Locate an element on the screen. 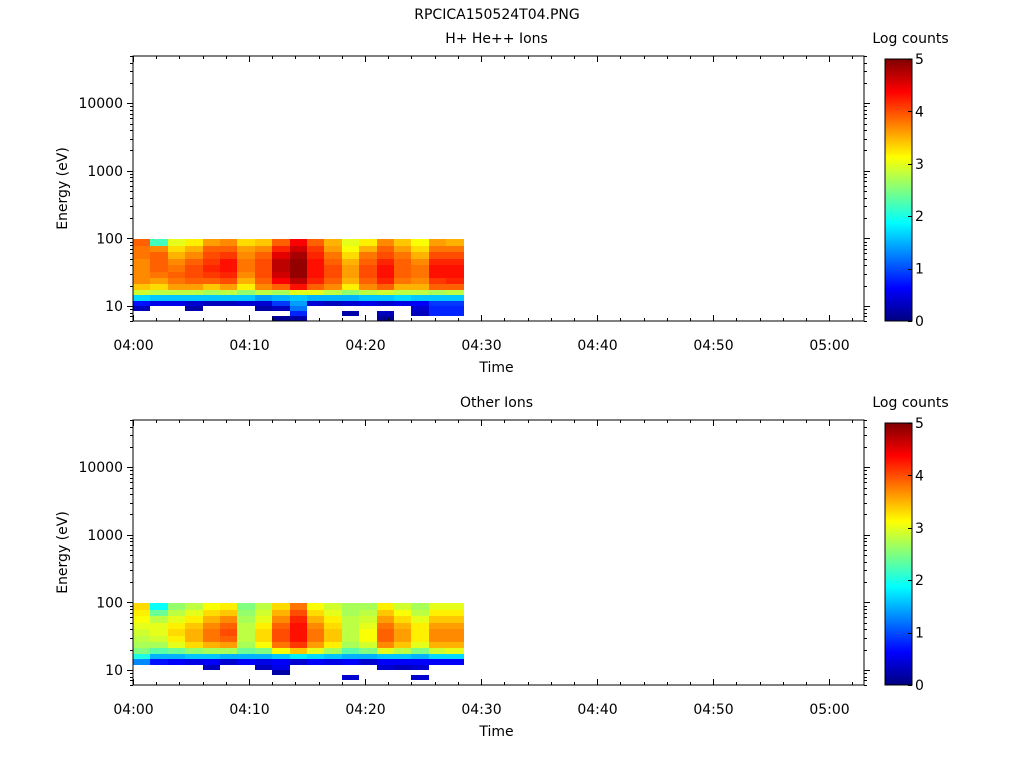 Image resolution: width=1024 pixels, height=768 pixels. panel-title: H+ He++ Ions is located at coordinates (496, 39).